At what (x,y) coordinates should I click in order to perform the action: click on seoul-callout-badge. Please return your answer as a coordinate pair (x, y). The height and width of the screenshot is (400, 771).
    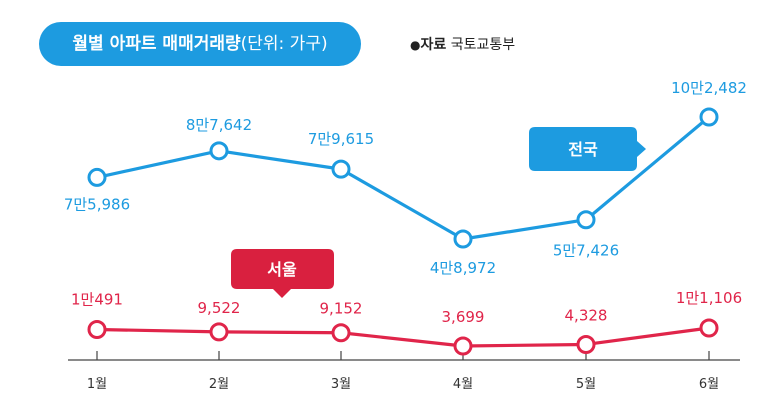
    Looking at the image, I should click on (282, 273).